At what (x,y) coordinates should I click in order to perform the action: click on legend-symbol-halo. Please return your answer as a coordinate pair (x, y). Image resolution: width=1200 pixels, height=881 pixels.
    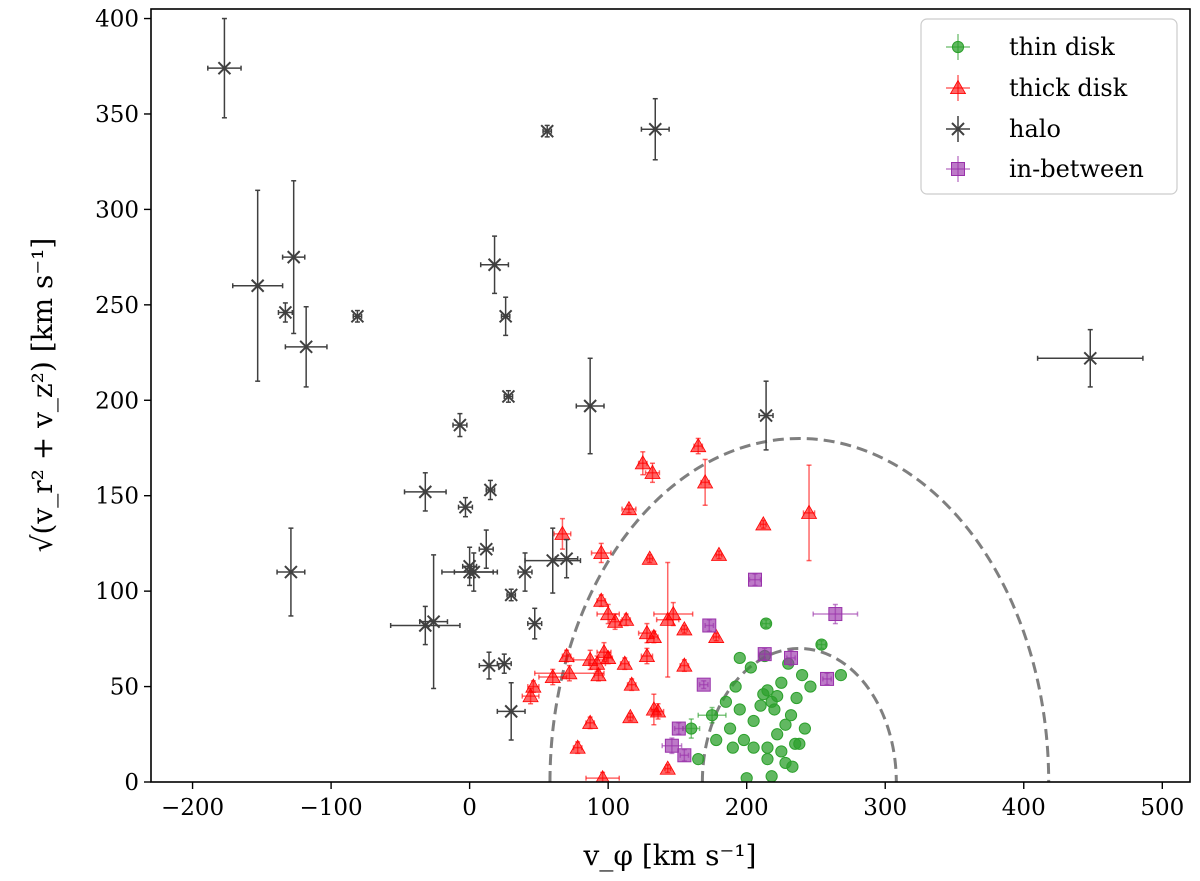
    Looking at the image, I should click on (958, 129).